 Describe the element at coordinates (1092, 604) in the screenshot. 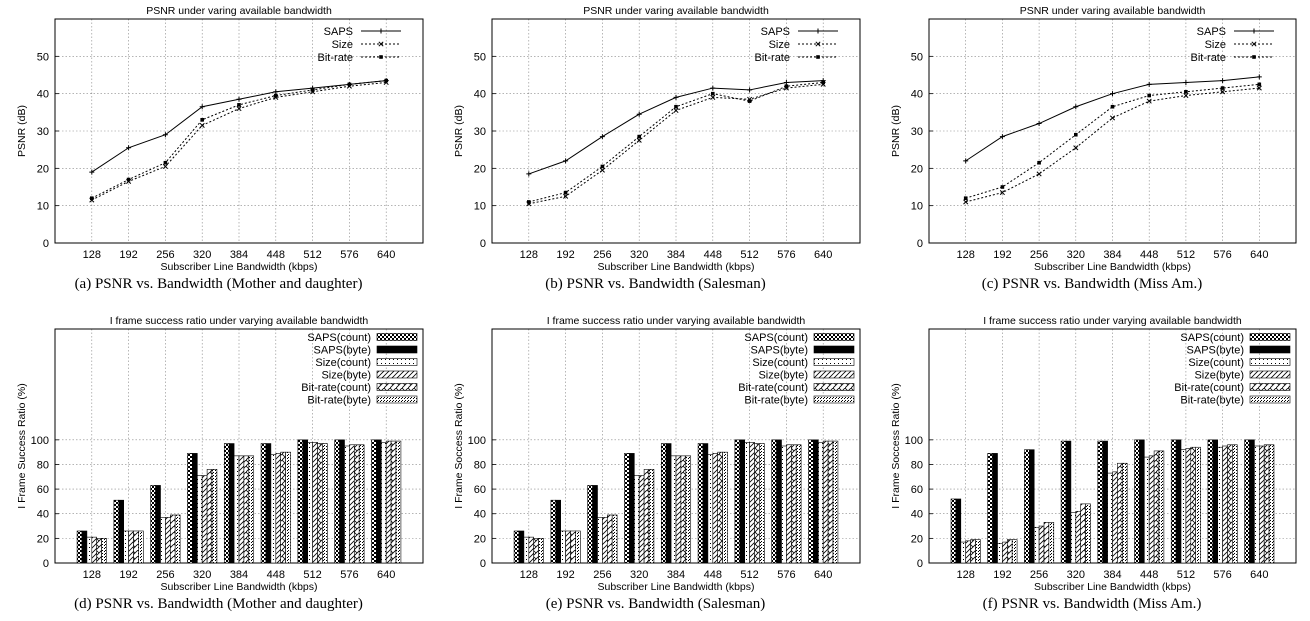

I see `figure-caption: (f) PSNR vs. Bandwidth (Miss Am.)` at that location.